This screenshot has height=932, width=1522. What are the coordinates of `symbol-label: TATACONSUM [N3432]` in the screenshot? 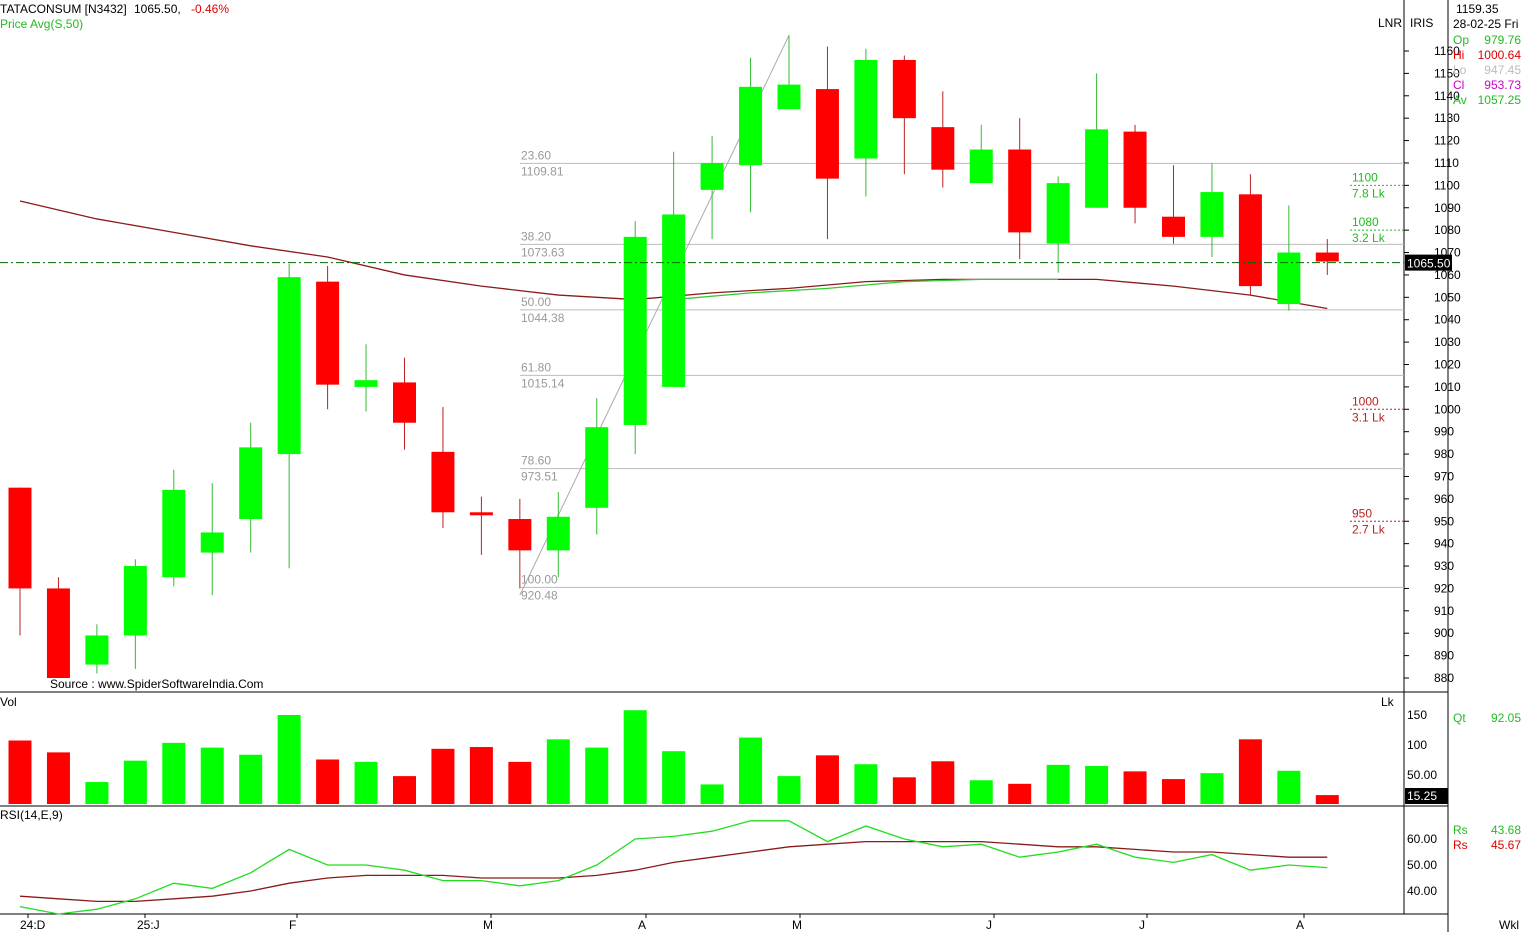 It's located at (63, 9).